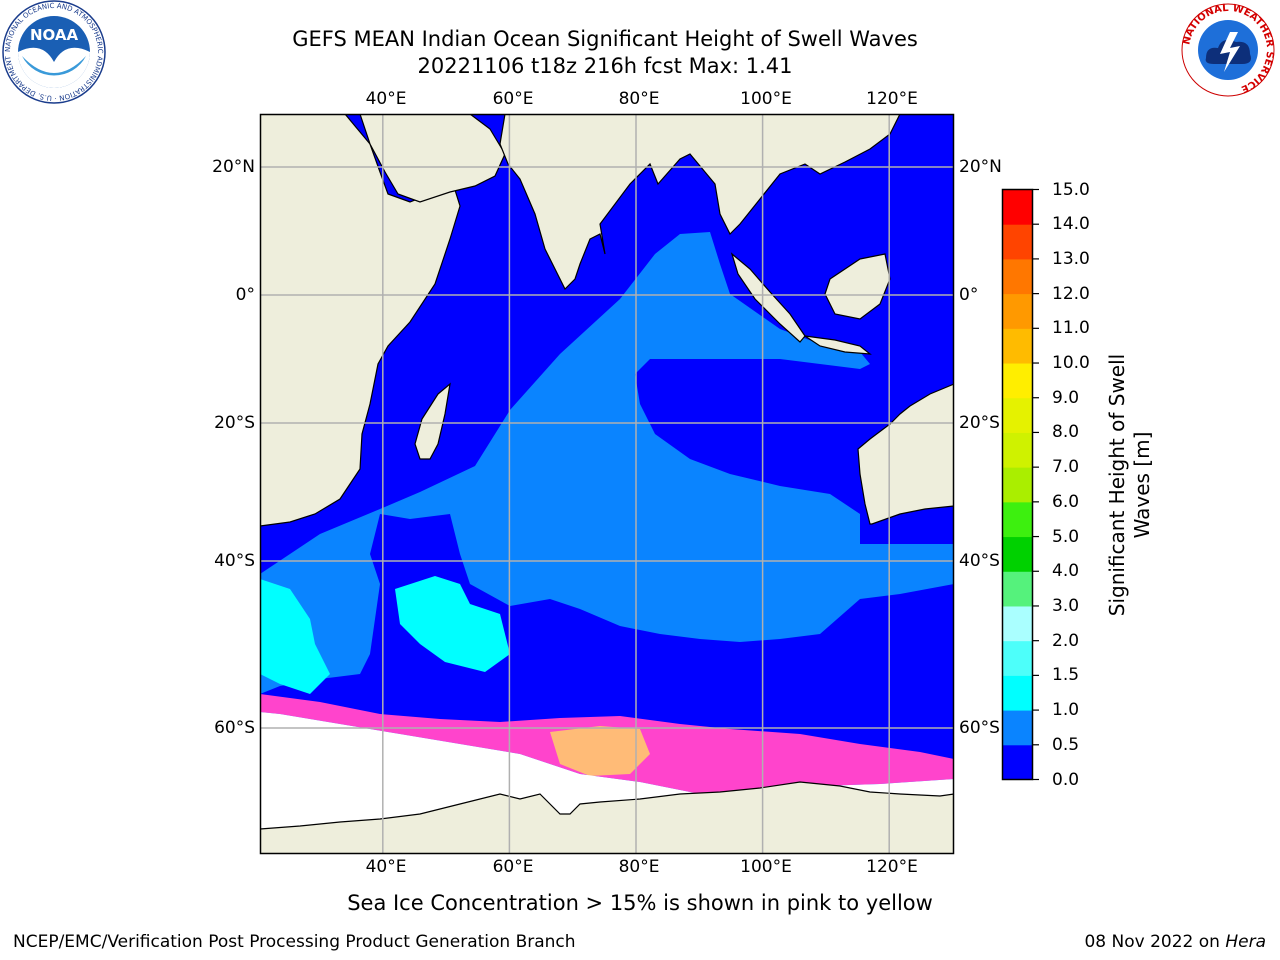 Image resolution: width=1280 pixels, height=960 pixels. What do you see at coordinates (980, 167) in the screenshot?
I see `lat-tick-right: 20°N` at bounding box center [980, 167].